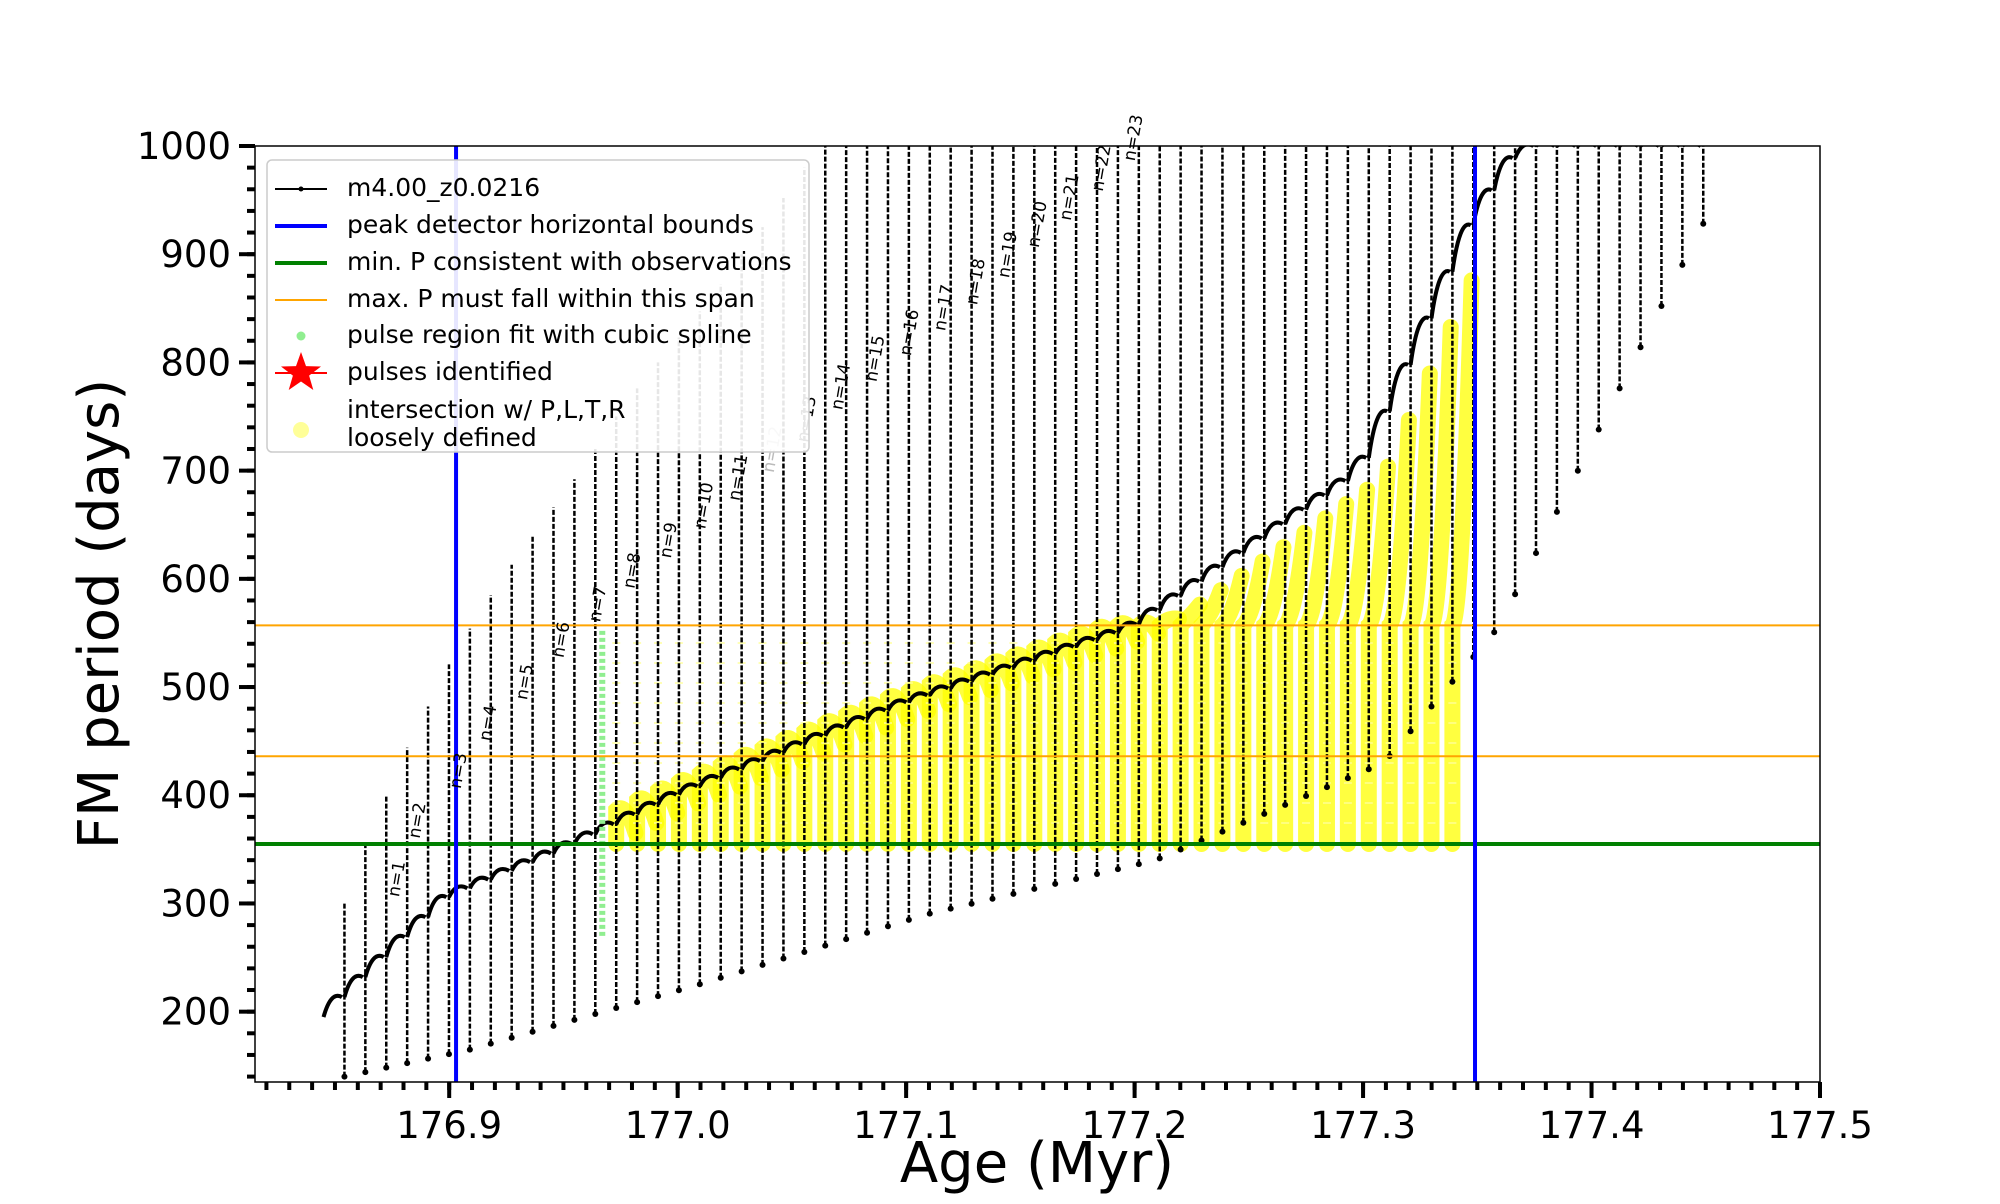 Image resolution: width=2000 pixels, height=1204 pixels. What do you see at coordinates (99, 614) in the screenshot?
I see `y-axis-title: FM period (days)` at bounding box center [99, 614].